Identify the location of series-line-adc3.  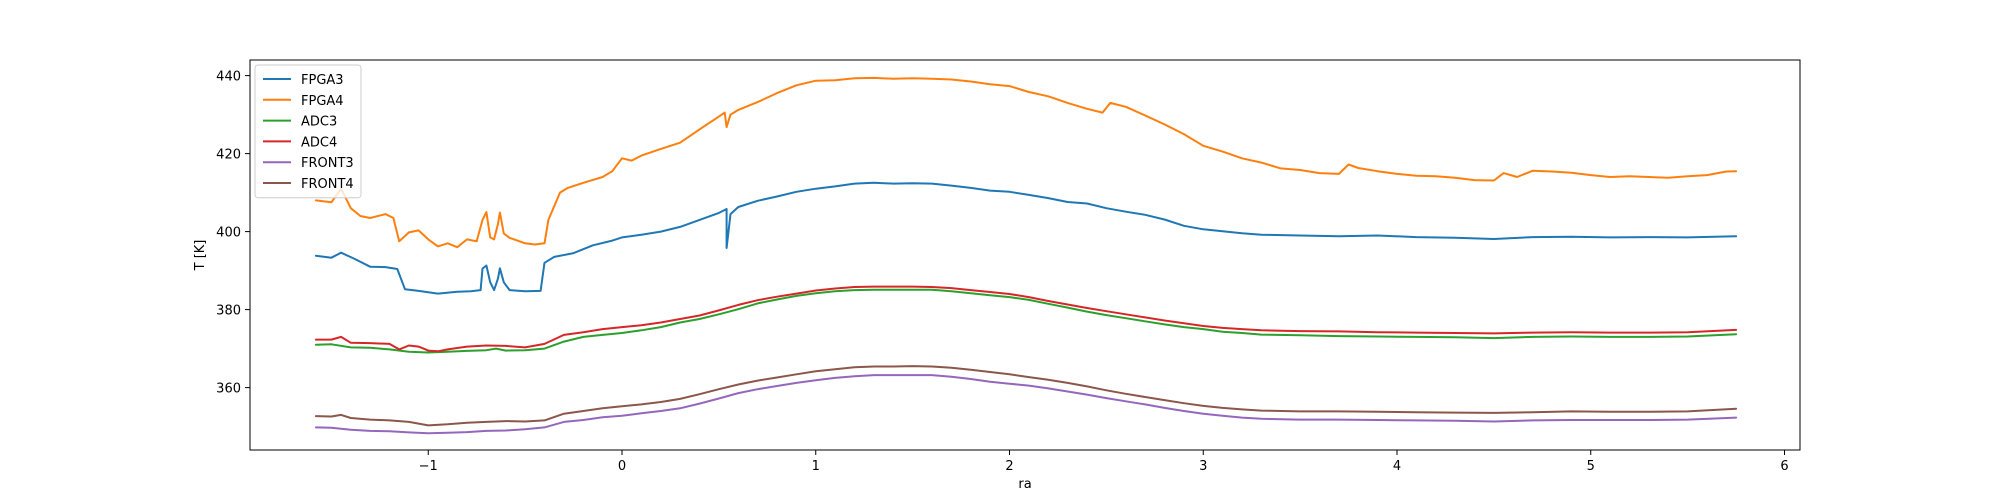
(1026, 321).